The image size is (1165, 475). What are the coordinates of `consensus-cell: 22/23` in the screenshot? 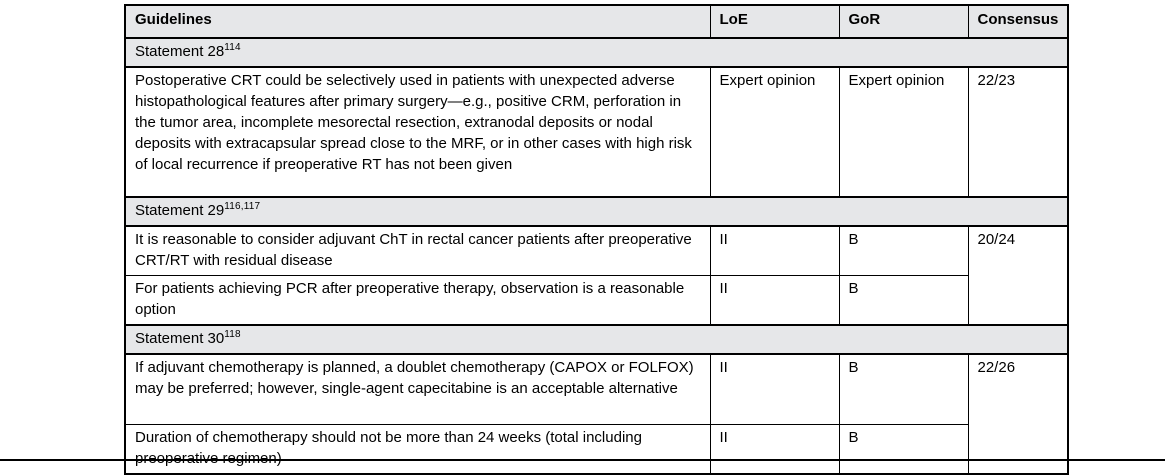 It's located at (1018, 132).